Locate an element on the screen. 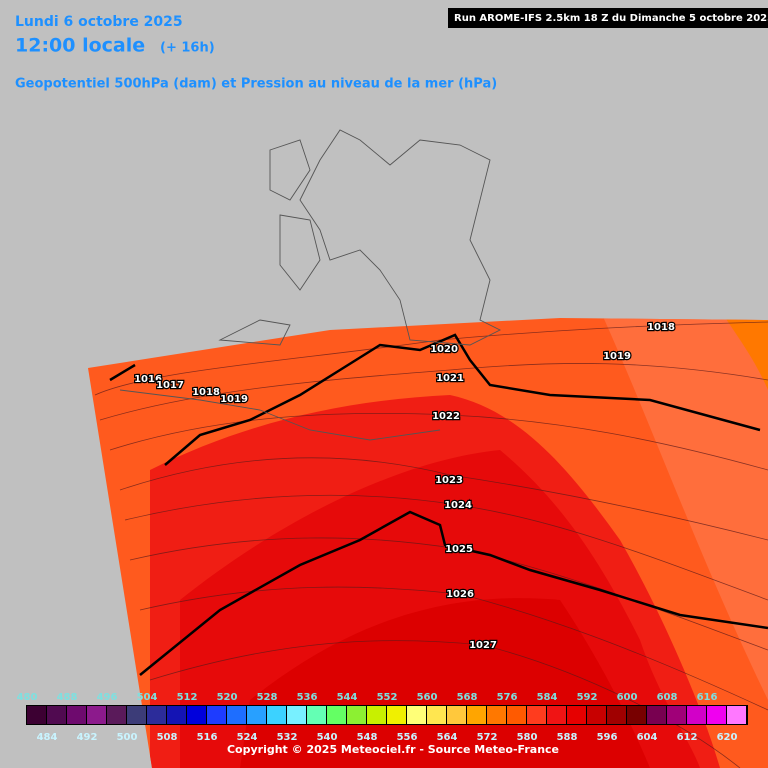  colorbar-label: 564 is located at coordinates (447, 737).